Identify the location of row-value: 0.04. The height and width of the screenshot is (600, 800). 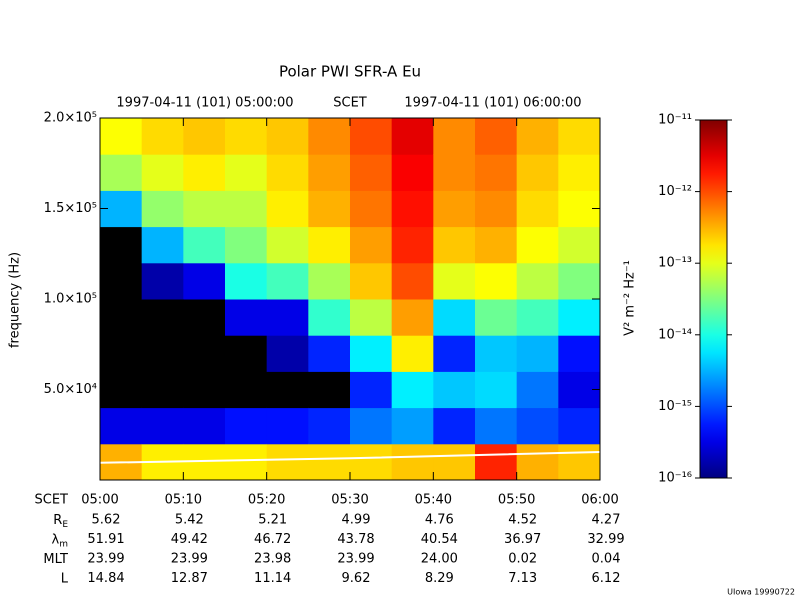
(606, 559).